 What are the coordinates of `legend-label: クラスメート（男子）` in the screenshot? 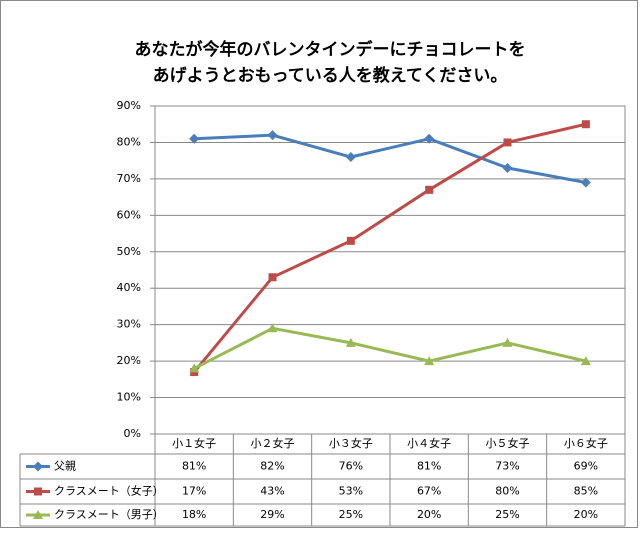 It's located at (109, 514).